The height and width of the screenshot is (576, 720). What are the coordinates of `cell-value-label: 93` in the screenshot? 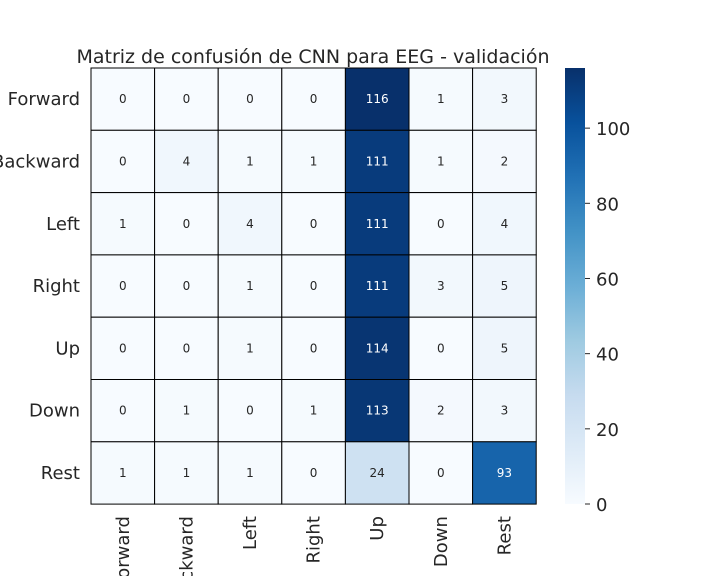 It's located at (504, 473).